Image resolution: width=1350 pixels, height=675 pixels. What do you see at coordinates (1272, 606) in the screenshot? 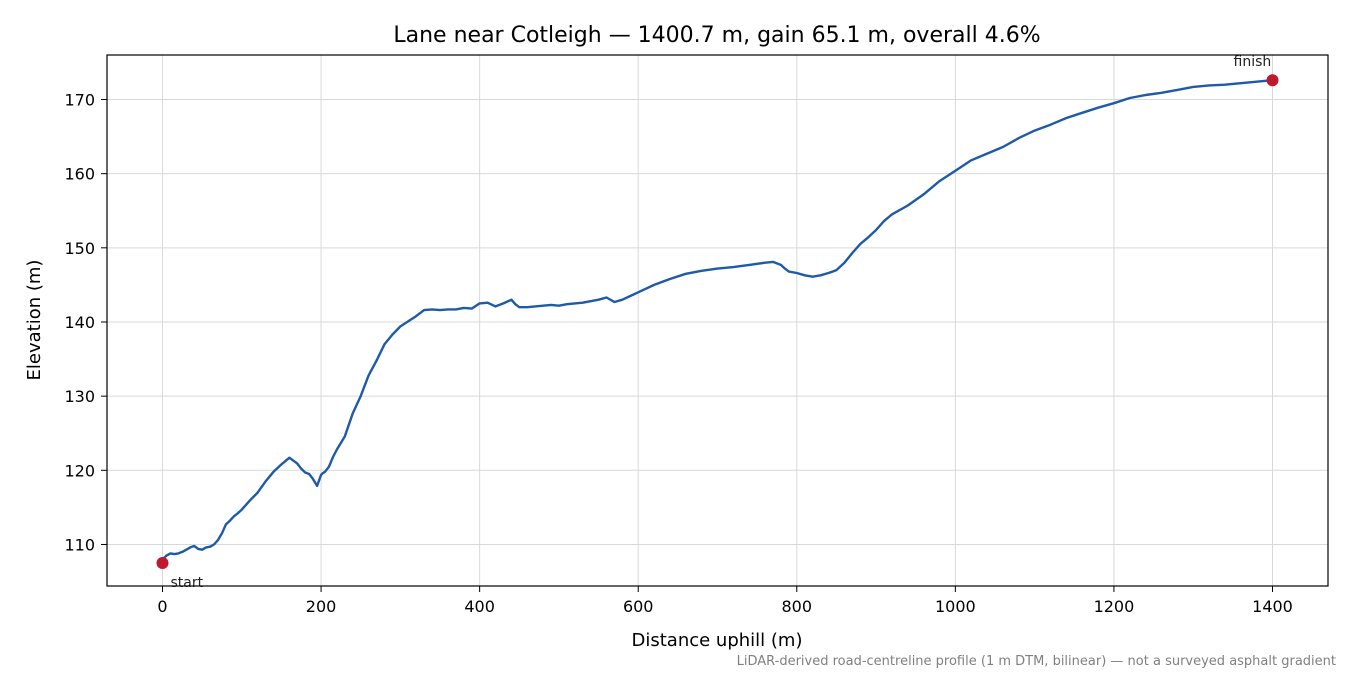
I see `x-tick-label: 1400` at bounding box center [1272, 606].